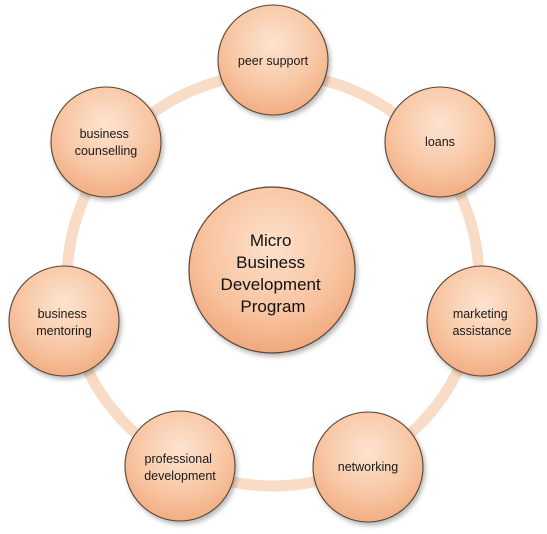 The height and width of the screenshot is (534, 547). I want to click on node-business-mentoring-line-1: mentoring, so click(64, 331).